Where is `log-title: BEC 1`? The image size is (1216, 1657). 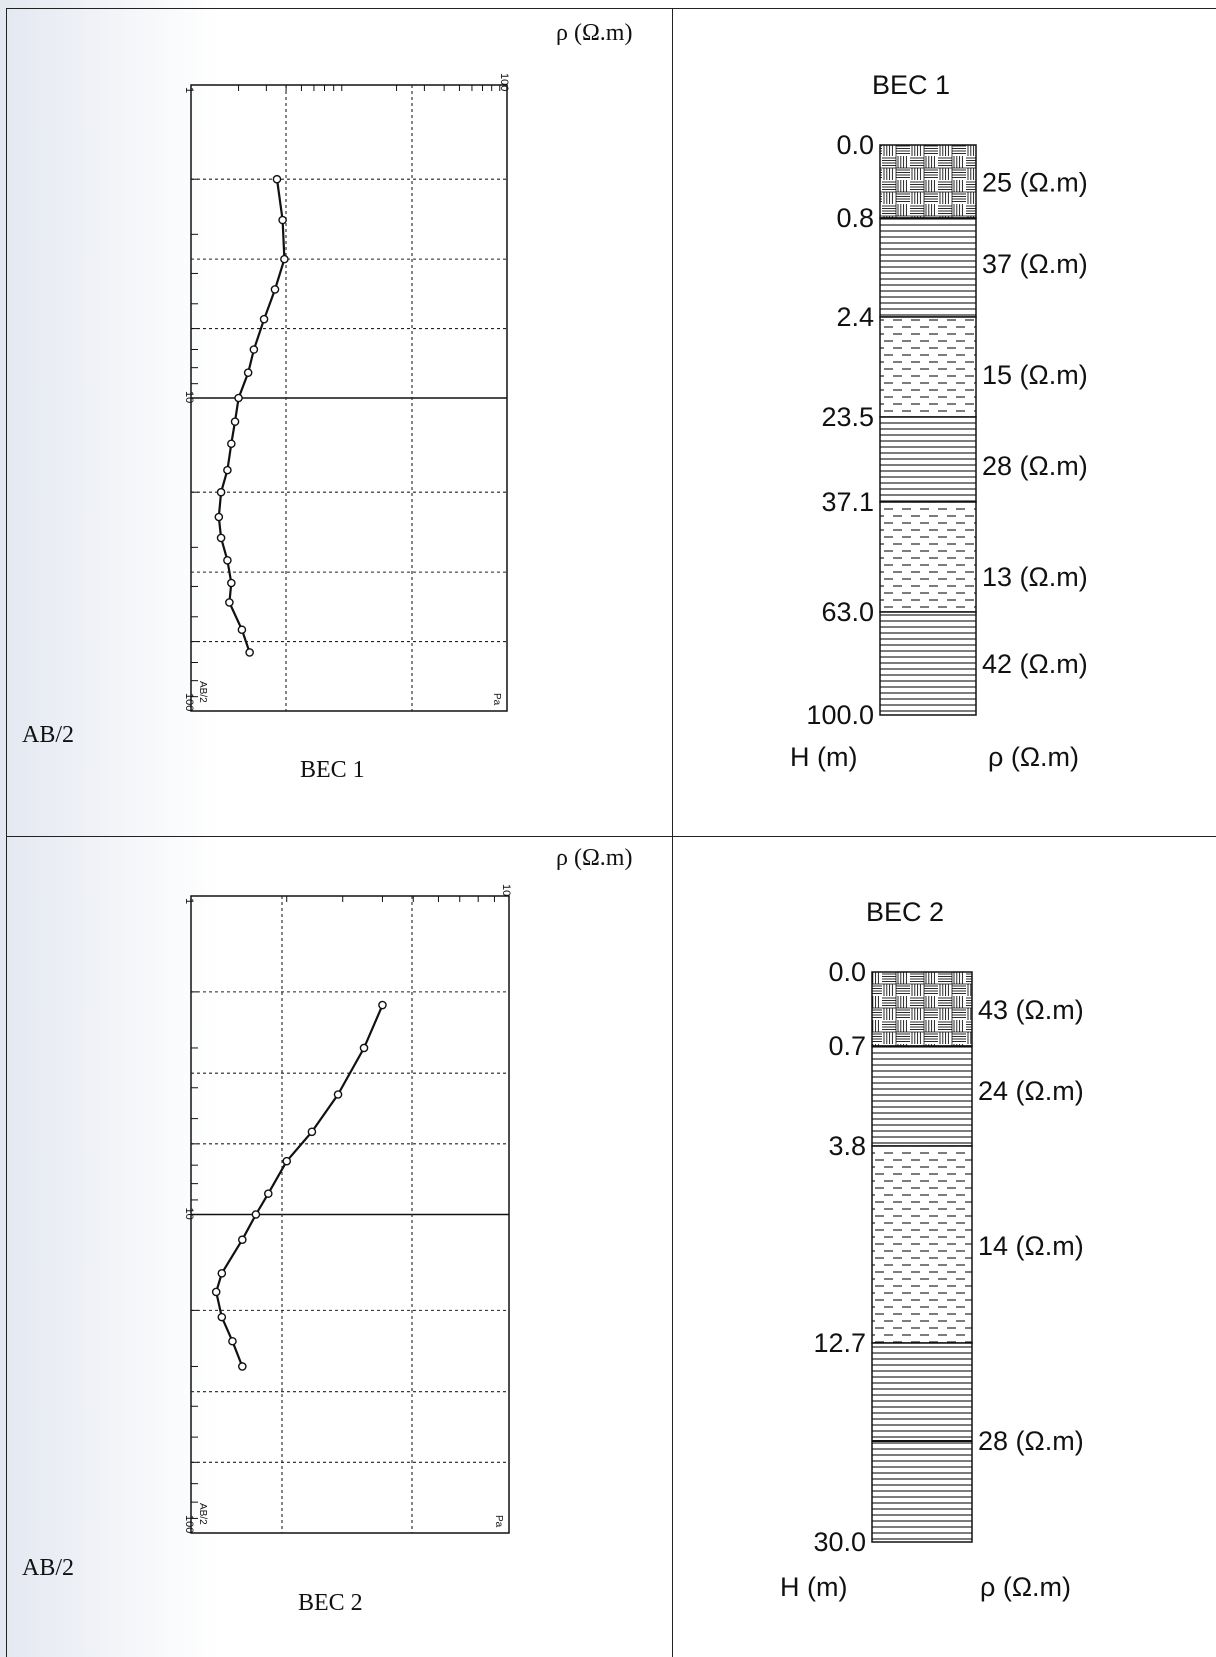 log-title: BEC 1 is located at coordinates (911, 85).